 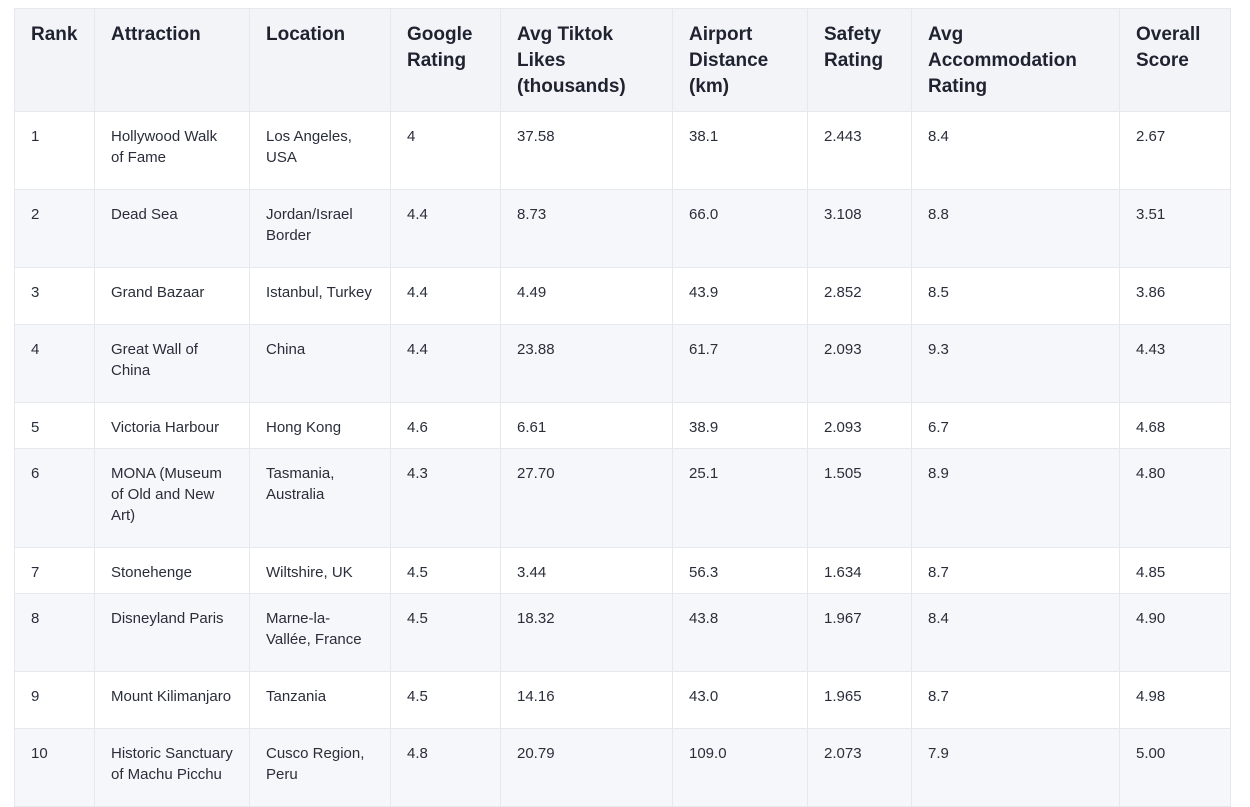 What do you see at coordinates (320, 632) in the screenshot?
I see `table-cell: Marne-la-Vallée, France` at bounding box center [320, 632].